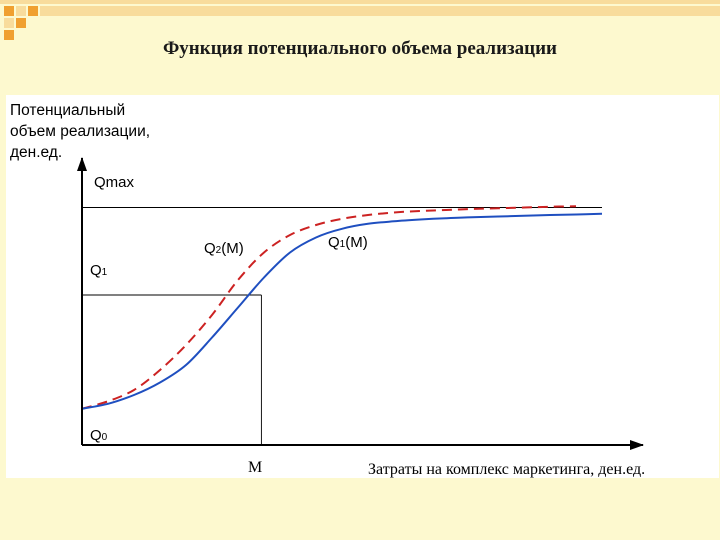  Describe the element at coordinates (68, 110) in the screenshot. I see `y-axis-label-line: Потенциальный` at that location.